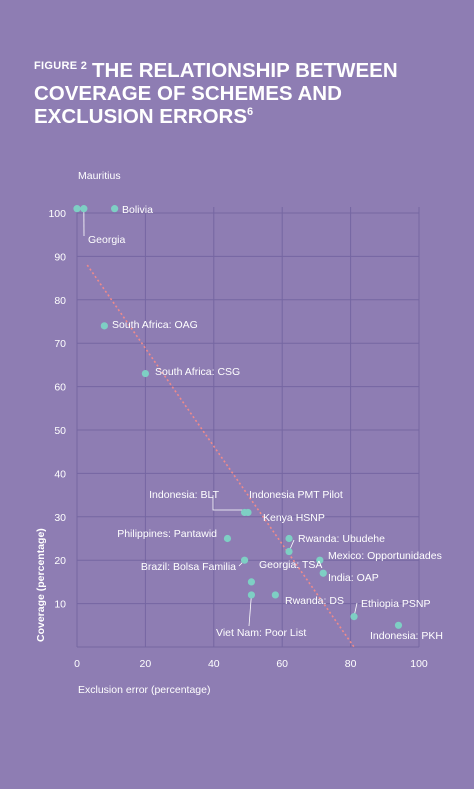  Describe the element at coordinates (290, 565) in the screenshot. I see `point-label: Georgia: TSA` at that location.